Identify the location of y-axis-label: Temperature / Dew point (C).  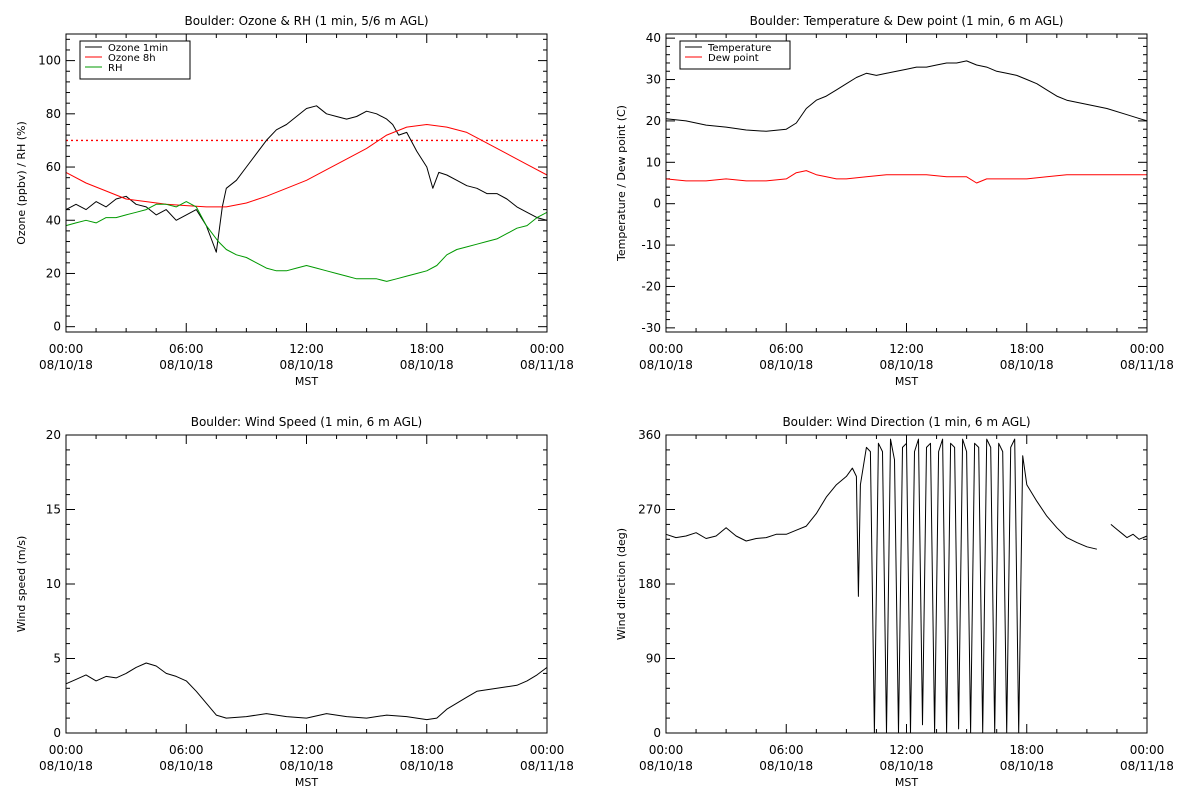
(621, 183).